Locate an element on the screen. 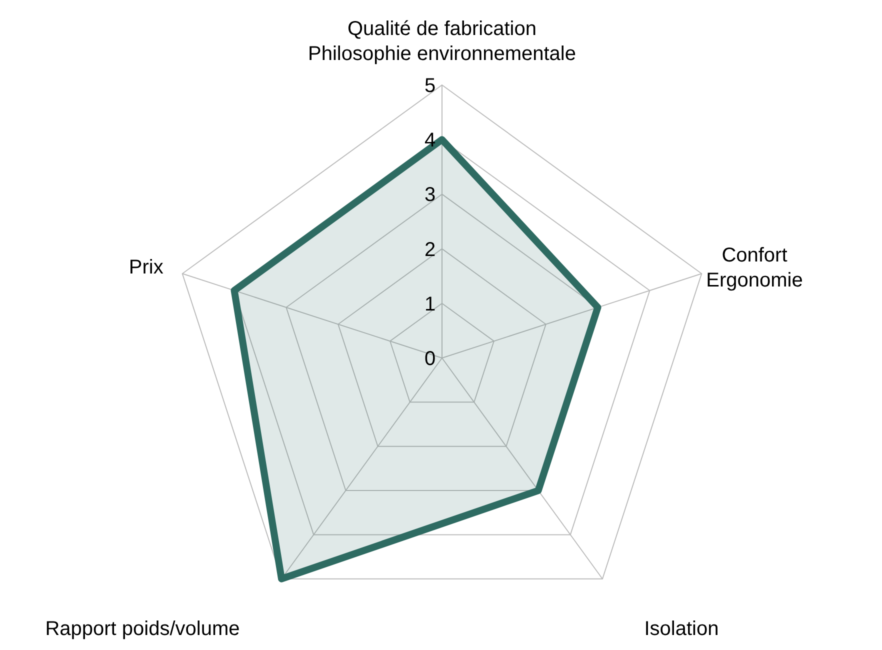  y-tick-label: 5 is located at coordinates (430, 86).